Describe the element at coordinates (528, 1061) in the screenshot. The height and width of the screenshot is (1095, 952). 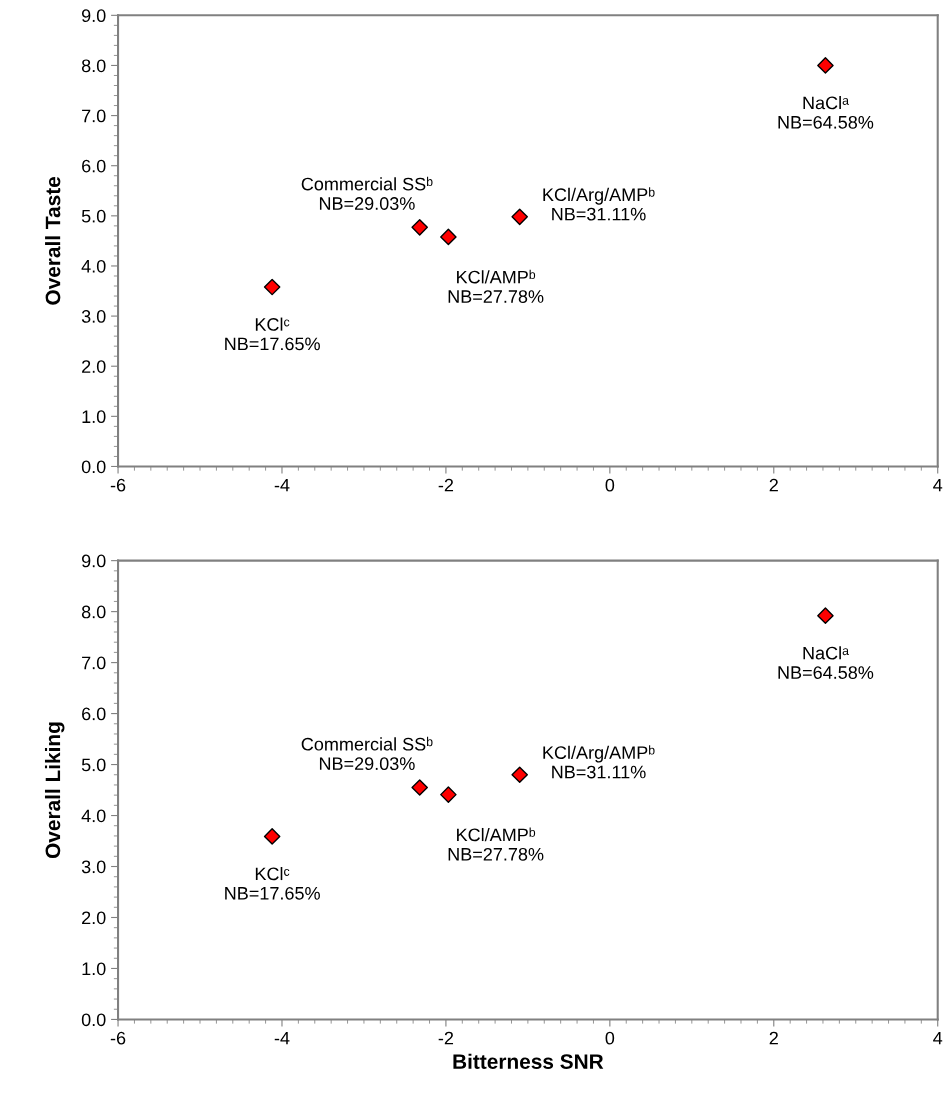
I see `x-axis-title: Bitterness SNR` at that location.